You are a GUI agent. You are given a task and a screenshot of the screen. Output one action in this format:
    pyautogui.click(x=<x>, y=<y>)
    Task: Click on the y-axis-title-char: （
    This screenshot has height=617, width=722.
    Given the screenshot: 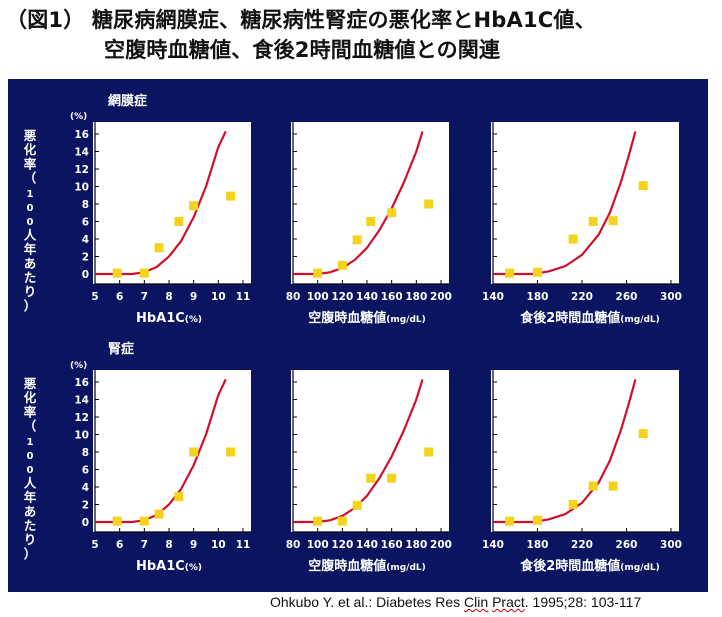 What is the action you would take?
    pyautogui.click(x=30, y=178)
    